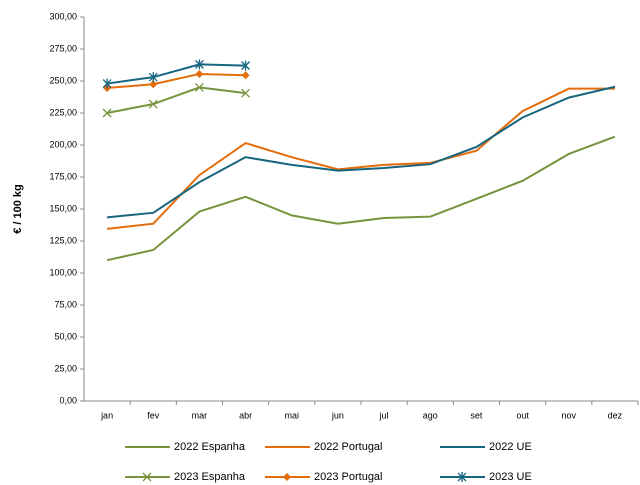 The height and width of the screenshot is (485, 640). Describe the element at coordinates (63, 144) in the screenshot. I see `y-tick-label: 200,00` at that location.